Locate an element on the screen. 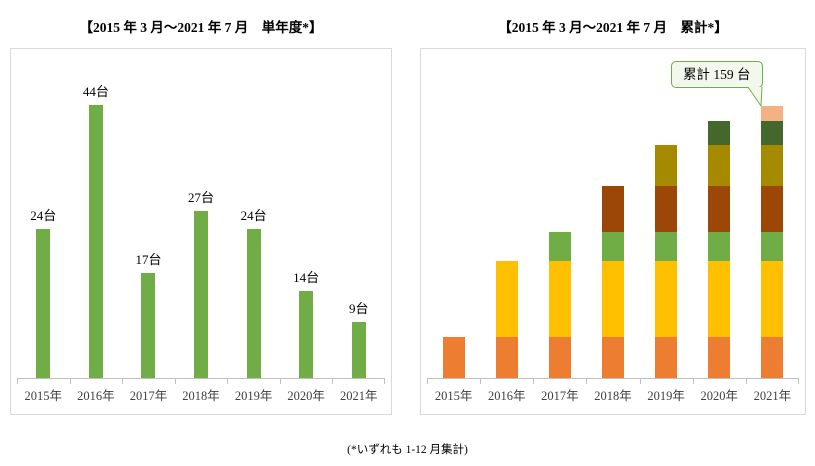 The width and height of the screenshot is (815, 466). bar-value-label-2019: 24台 is located at coordinates (253, 215).